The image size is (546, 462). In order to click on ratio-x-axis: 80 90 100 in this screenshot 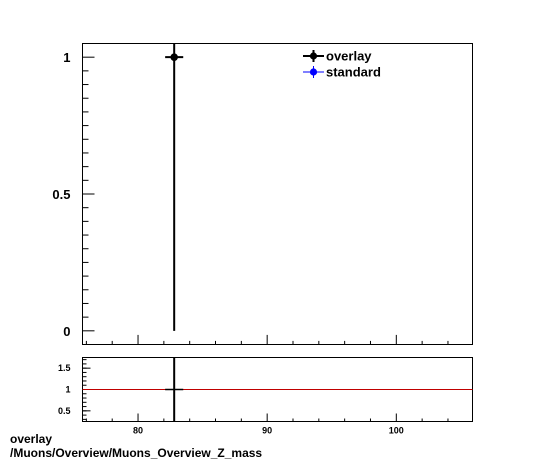, I will do `click(267, 424)`.